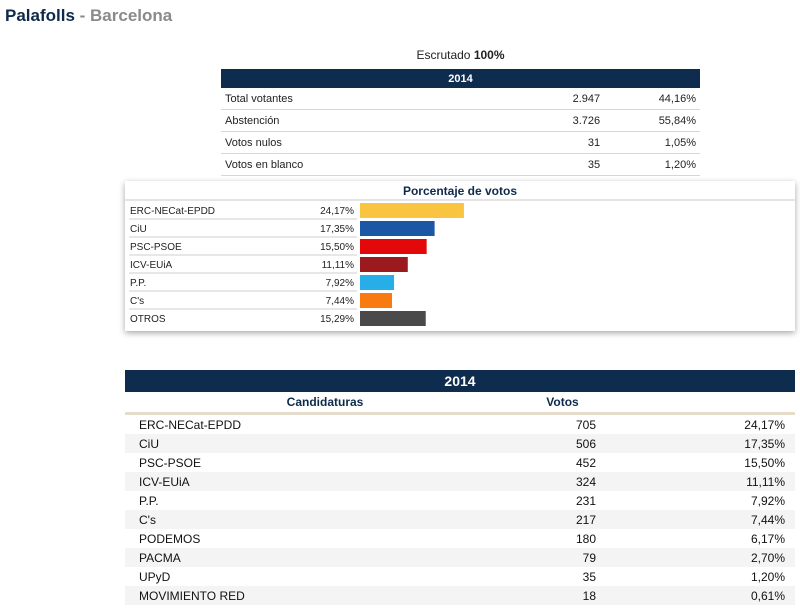  Describe the element at coordinates (585, 538) in the screenshot. I see `candidate-votes: 180` at that location.